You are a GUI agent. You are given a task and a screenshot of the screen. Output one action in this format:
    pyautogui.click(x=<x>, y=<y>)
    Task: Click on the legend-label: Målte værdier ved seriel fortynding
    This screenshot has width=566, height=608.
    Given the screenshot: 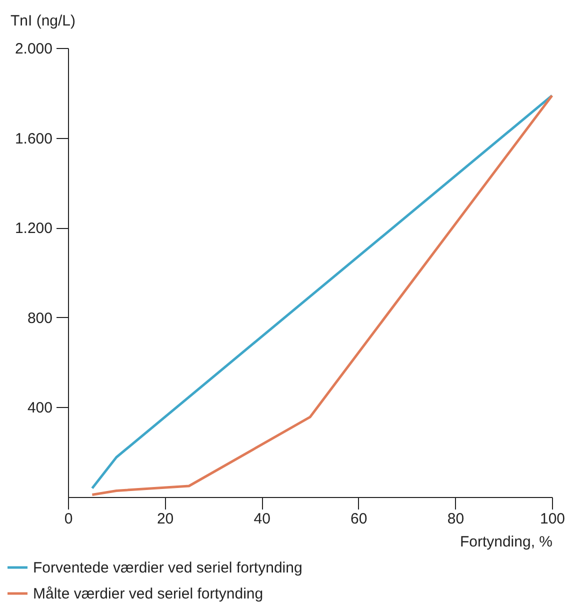 What is the action you would take?
    pyautogui.click(x=148, y=594)
    